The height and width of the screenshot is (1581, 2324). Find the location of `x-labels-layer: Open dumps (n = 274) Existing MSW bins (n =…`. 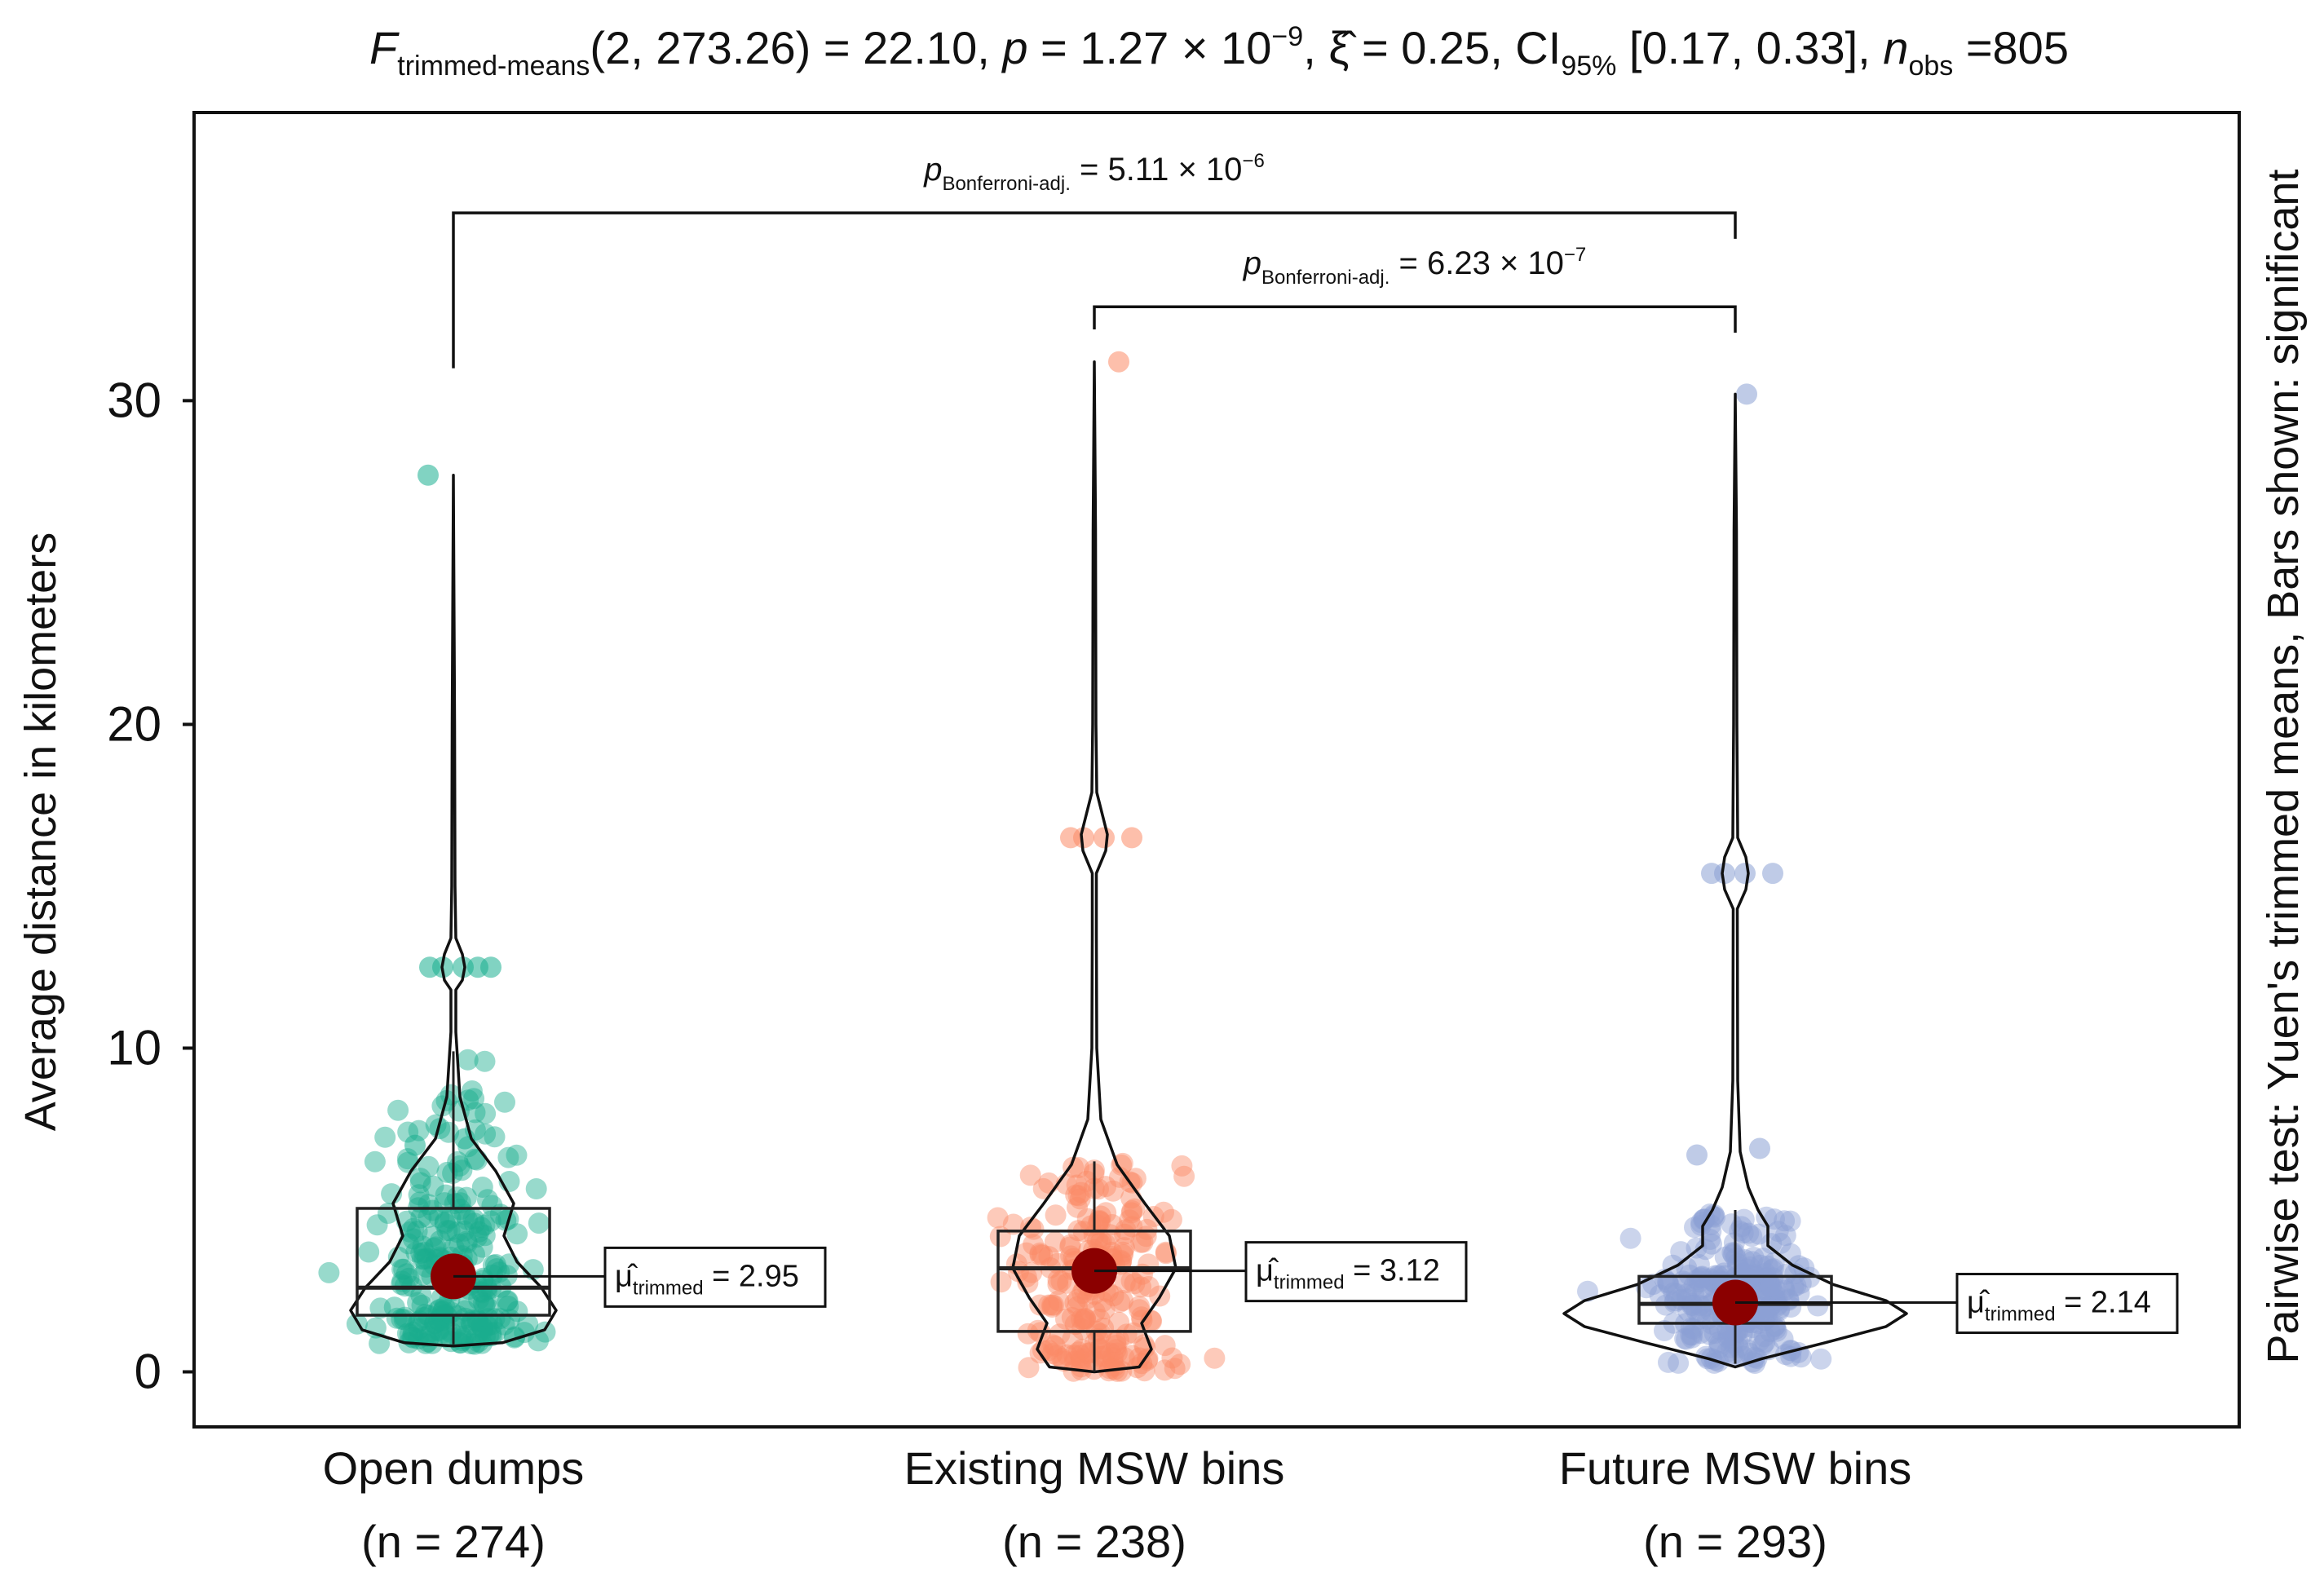

x-labels-layer: Open dumps (n = 274) Existing MSW bins (n =… is located at coordinates (1117, 1504).